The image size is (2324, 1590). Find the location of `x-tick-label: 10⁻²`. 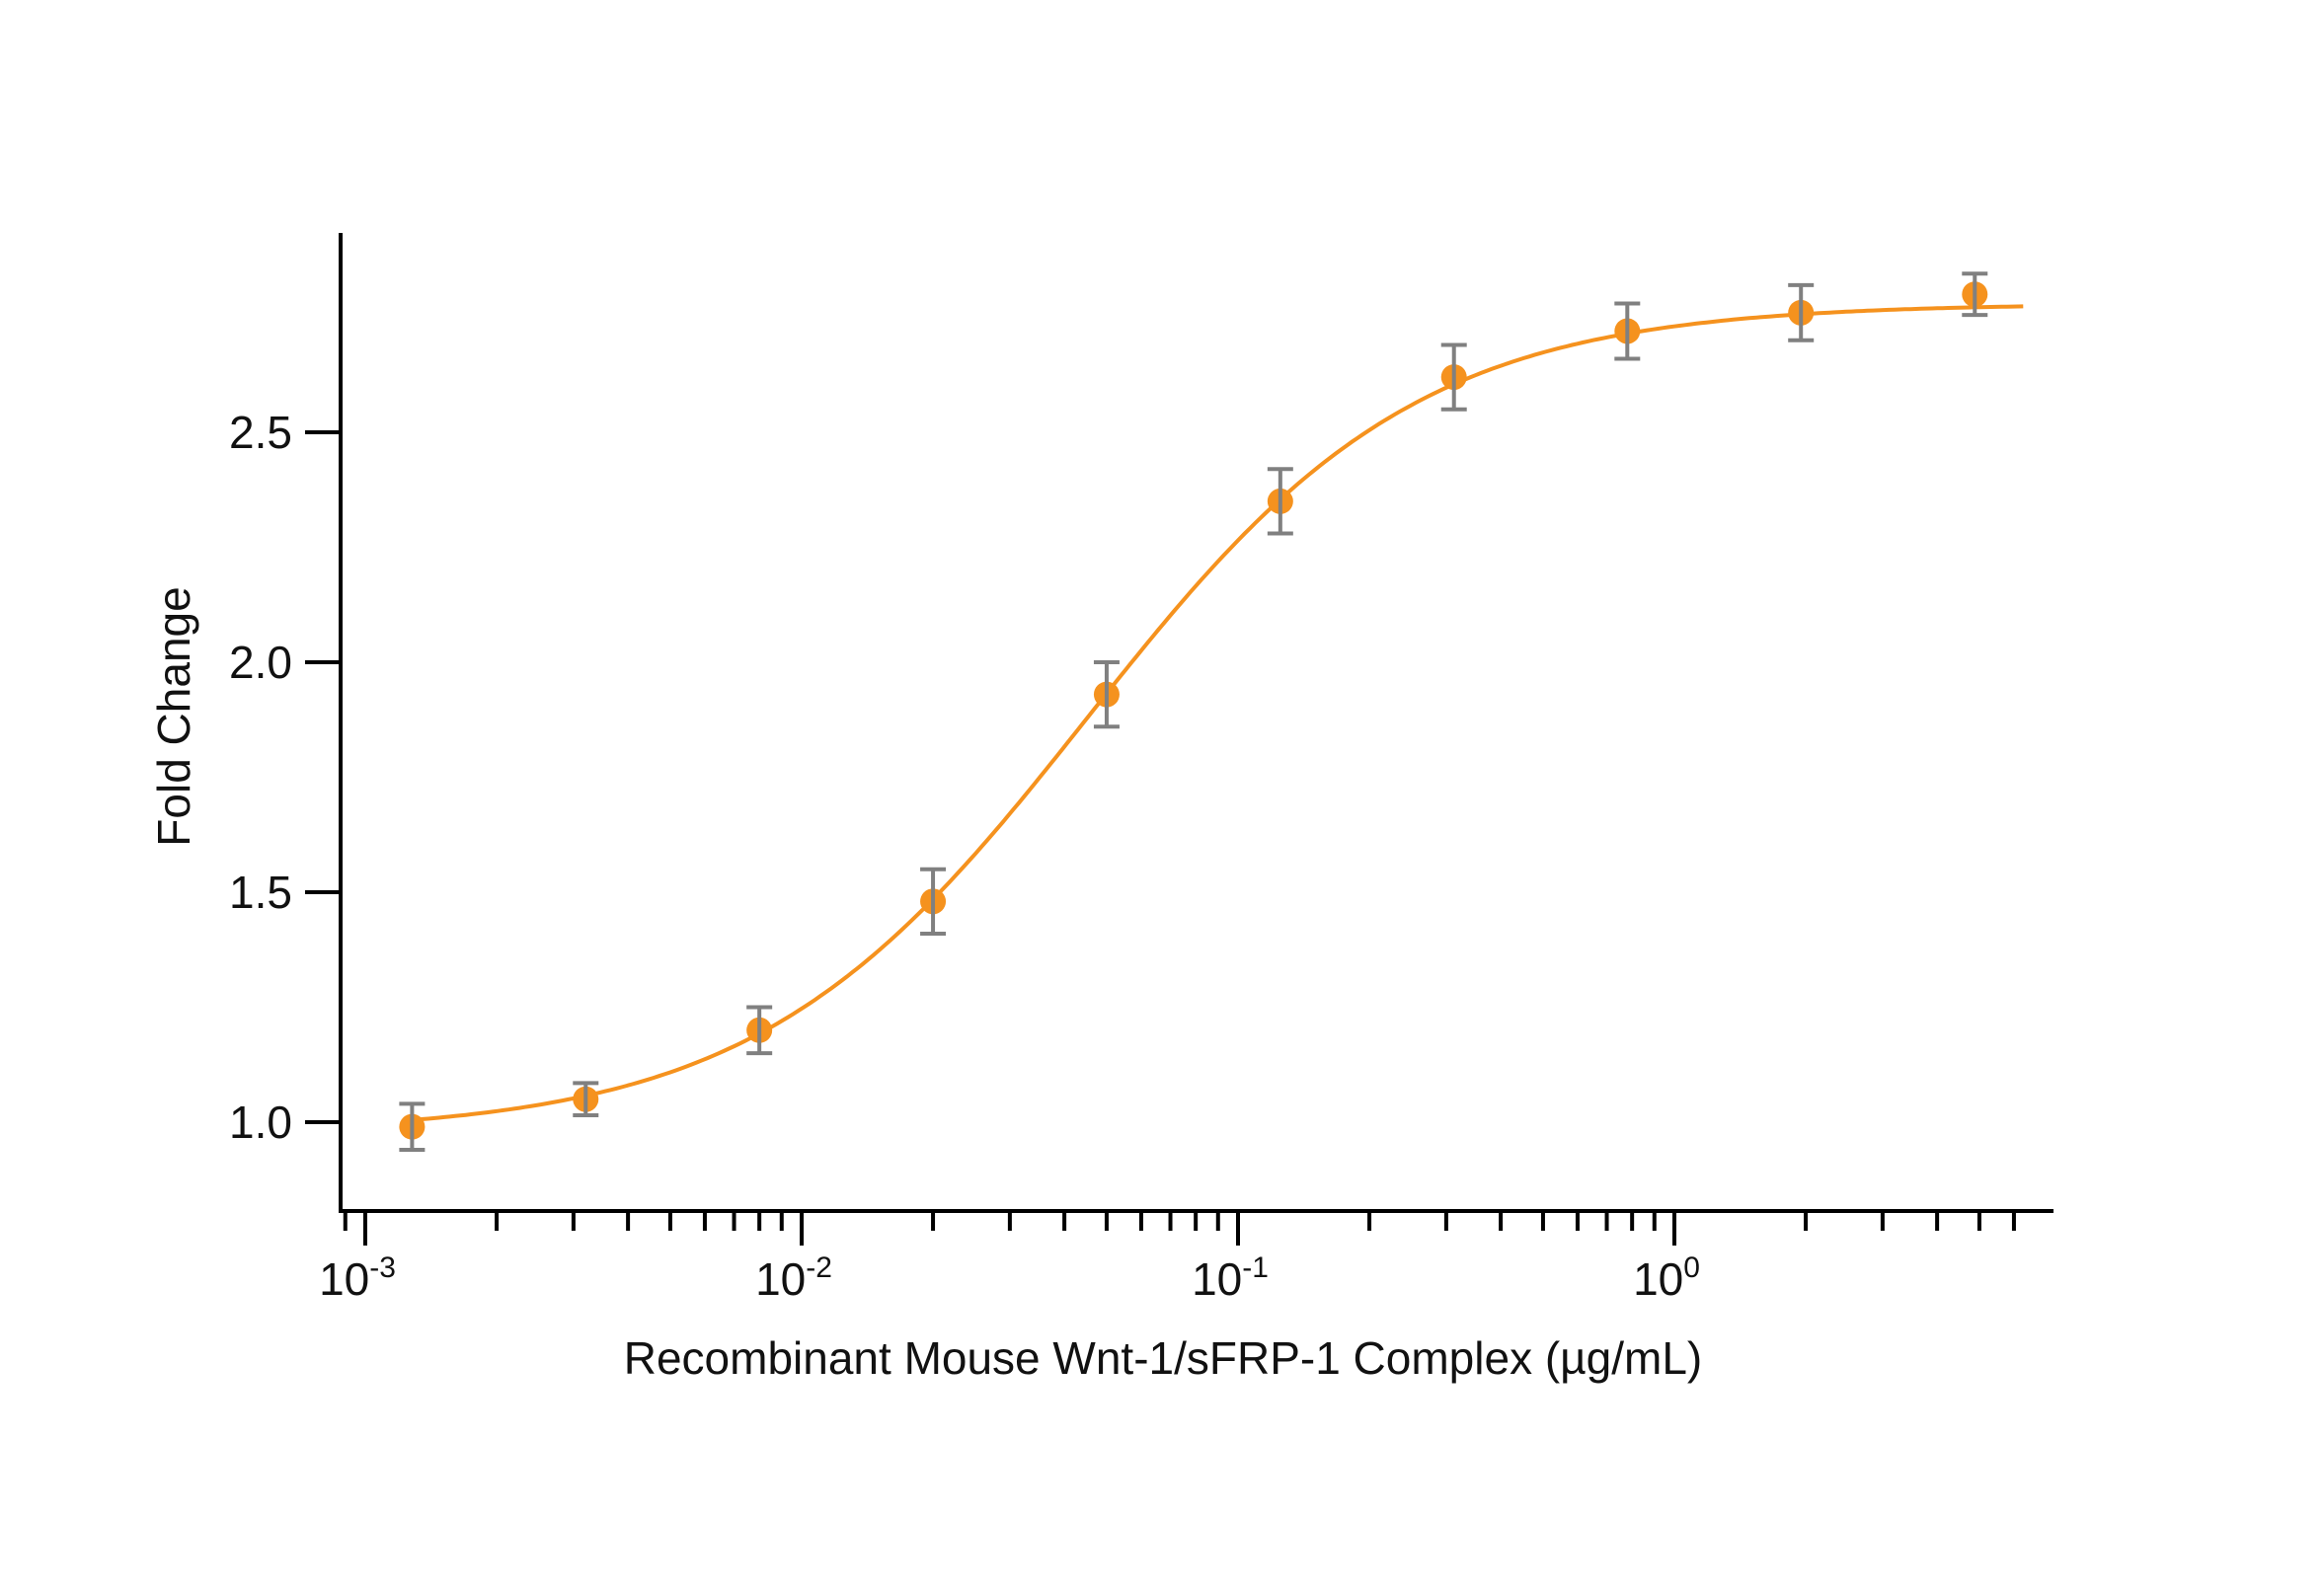

x-tick-label: 10⁻² is located at coordinates (793, 1278).